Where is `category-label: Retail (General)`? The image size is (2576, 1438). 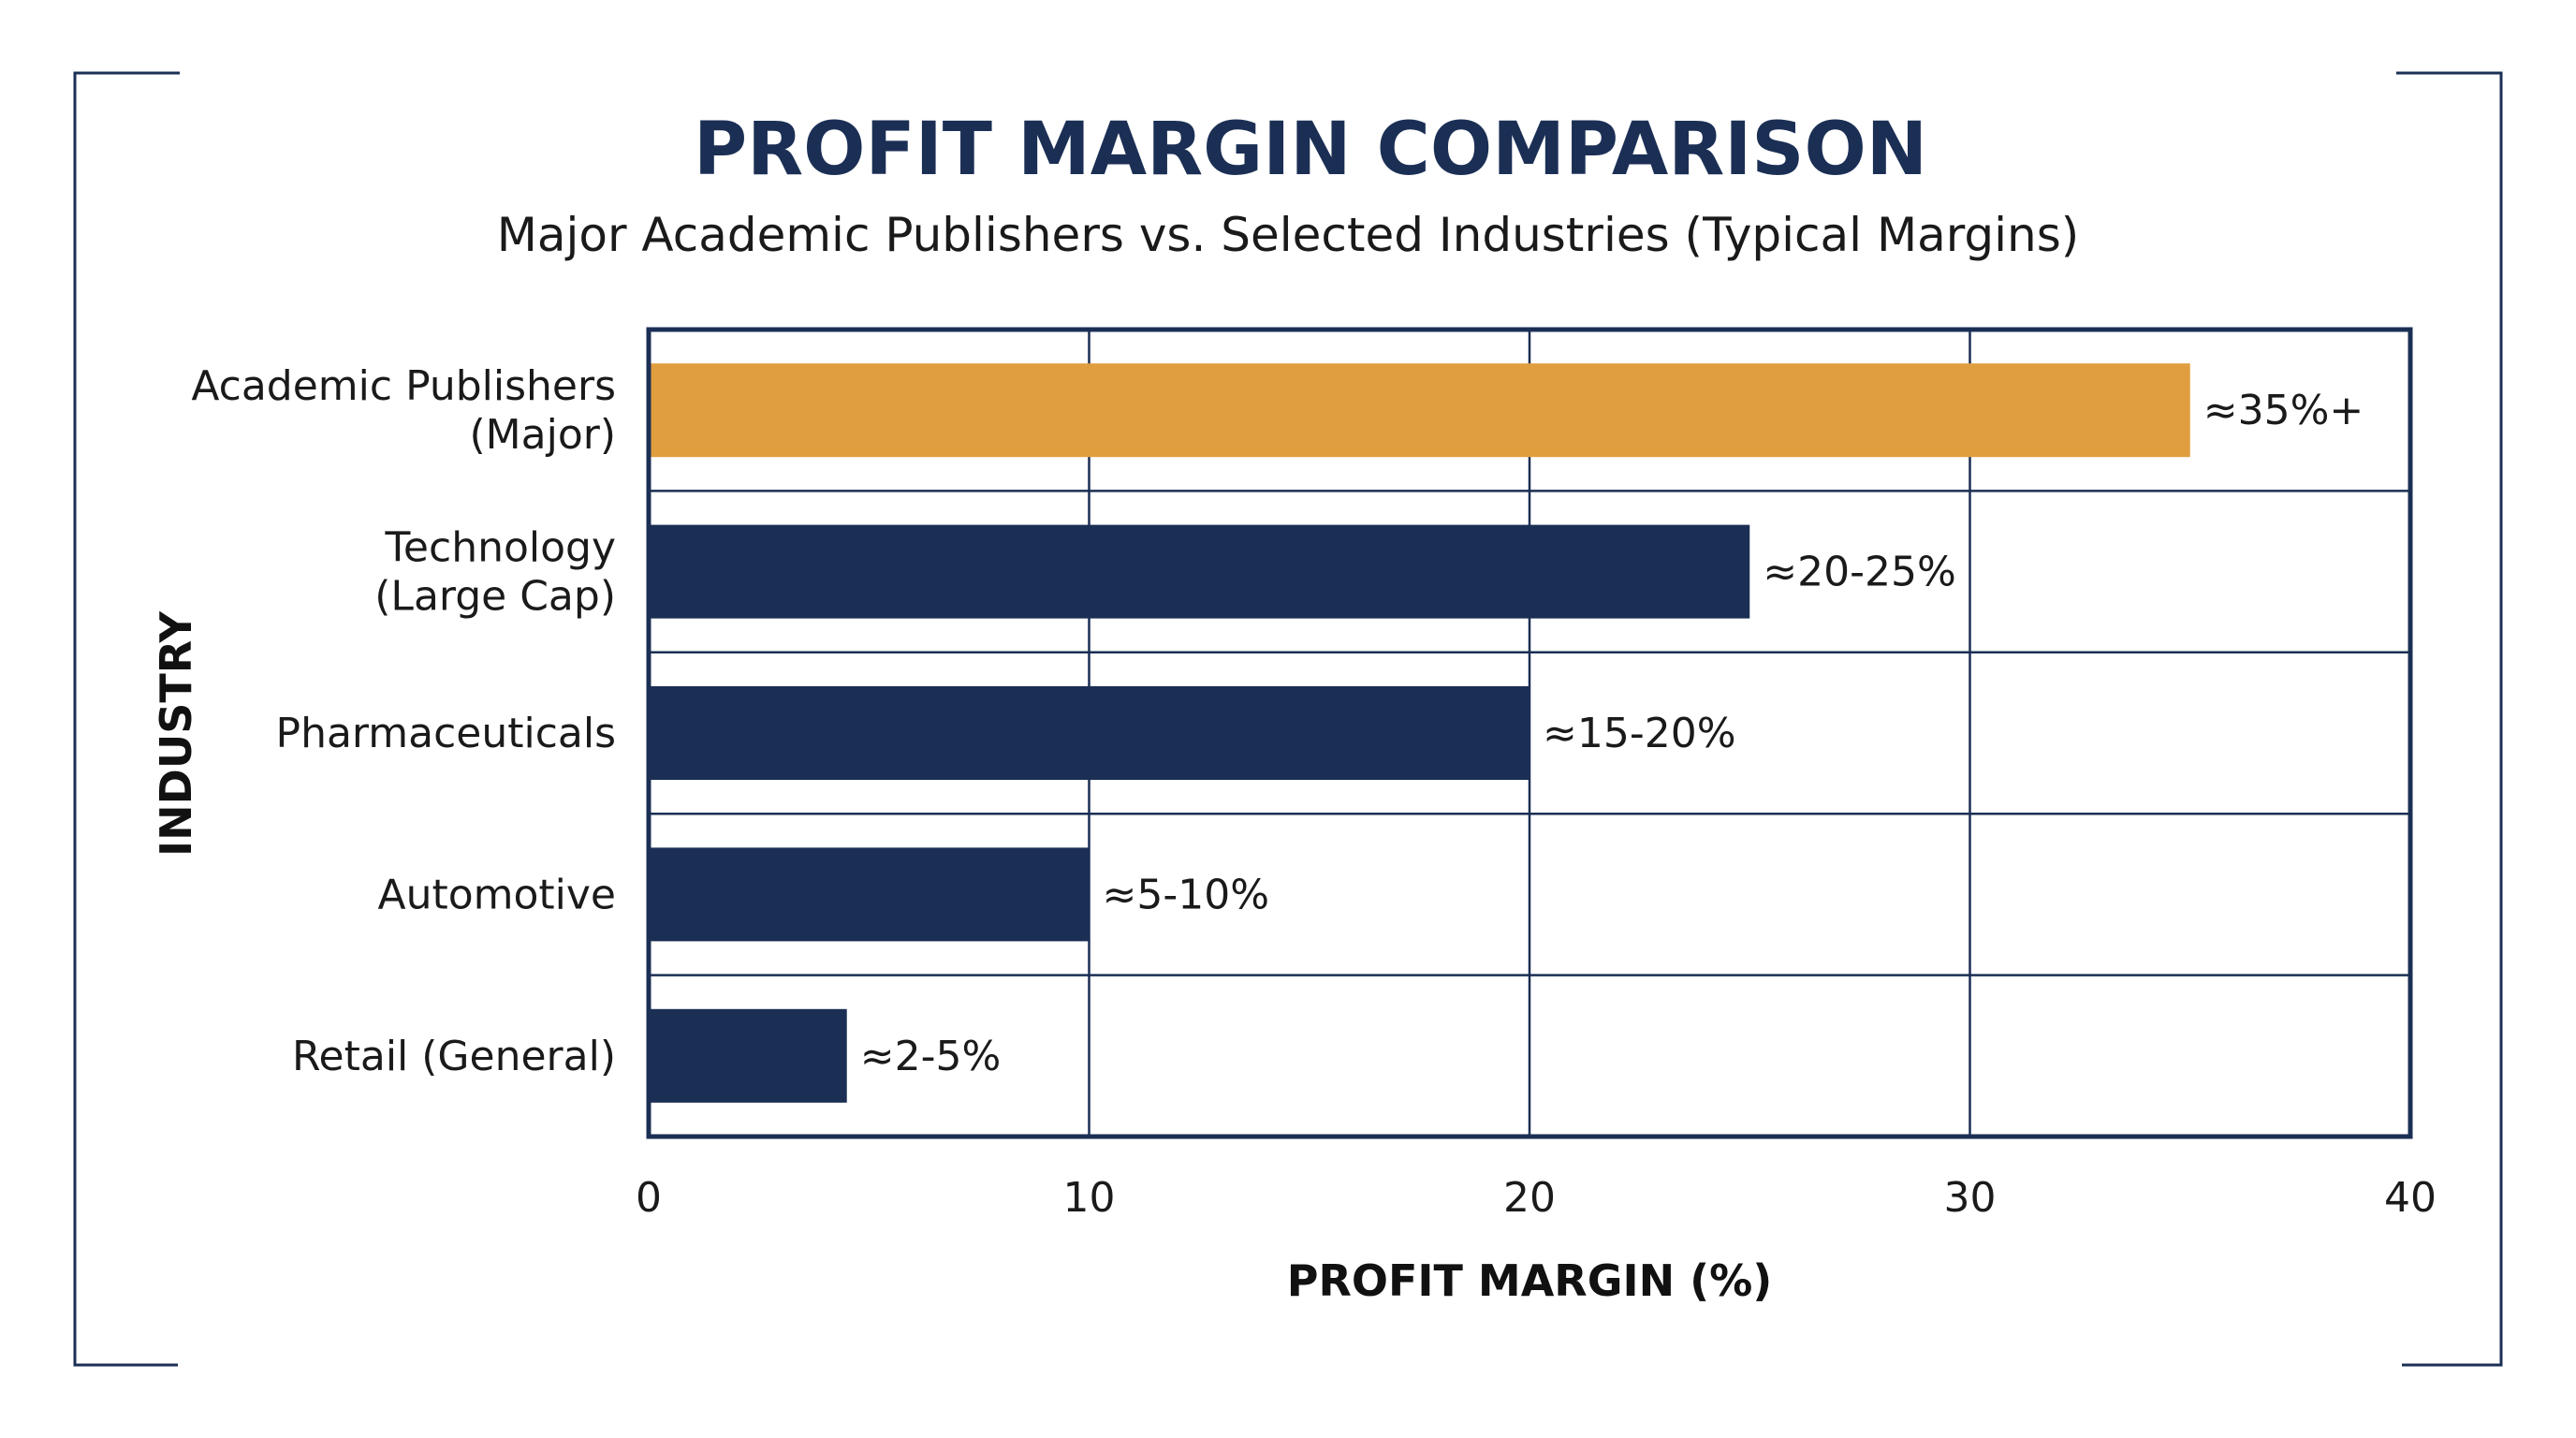 category-label: Retail (General) is located at coordinates (454, 1056).